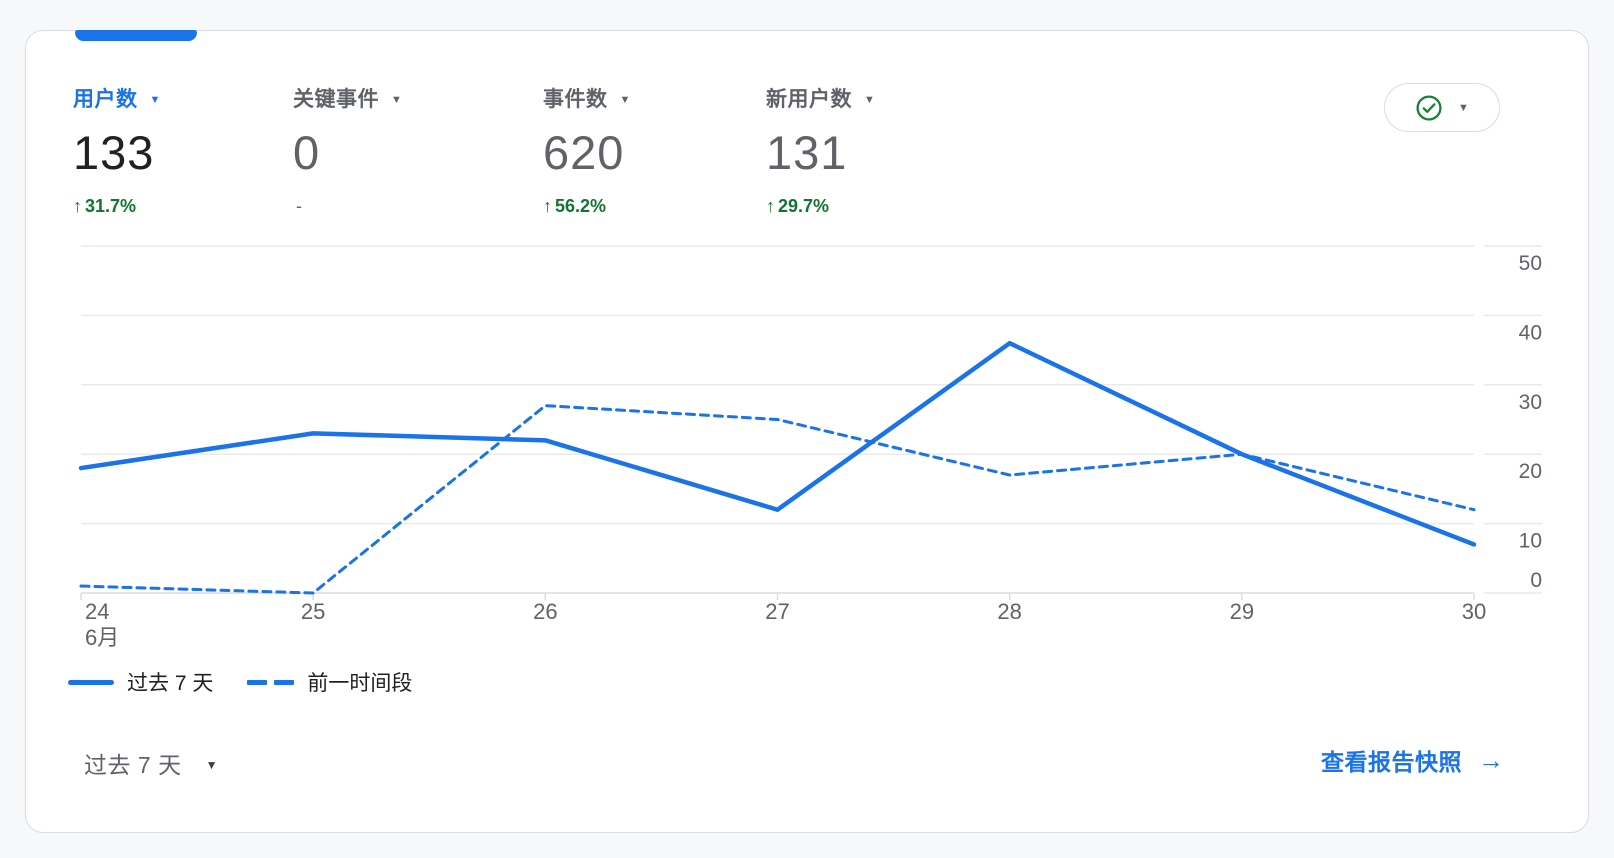 The height and width of the screenshot is (858, 1614). I want to click on metric-value: 0, so click(307, 152).